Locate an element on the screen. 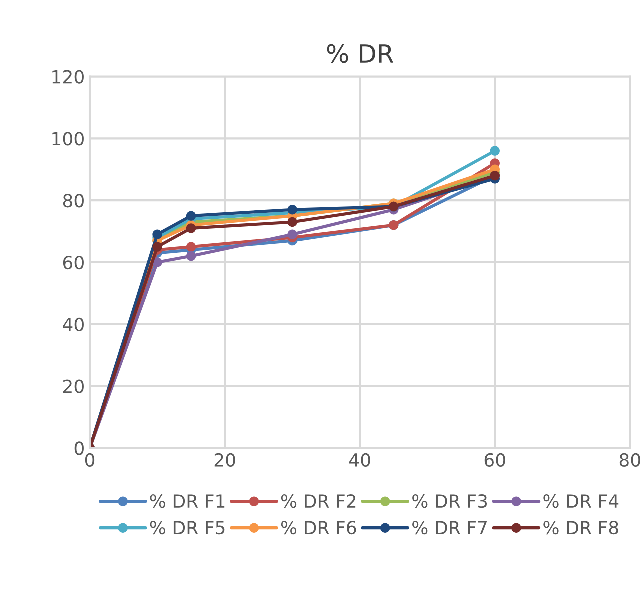  y-tick-label: 0 is located at coordinates (79, 449).